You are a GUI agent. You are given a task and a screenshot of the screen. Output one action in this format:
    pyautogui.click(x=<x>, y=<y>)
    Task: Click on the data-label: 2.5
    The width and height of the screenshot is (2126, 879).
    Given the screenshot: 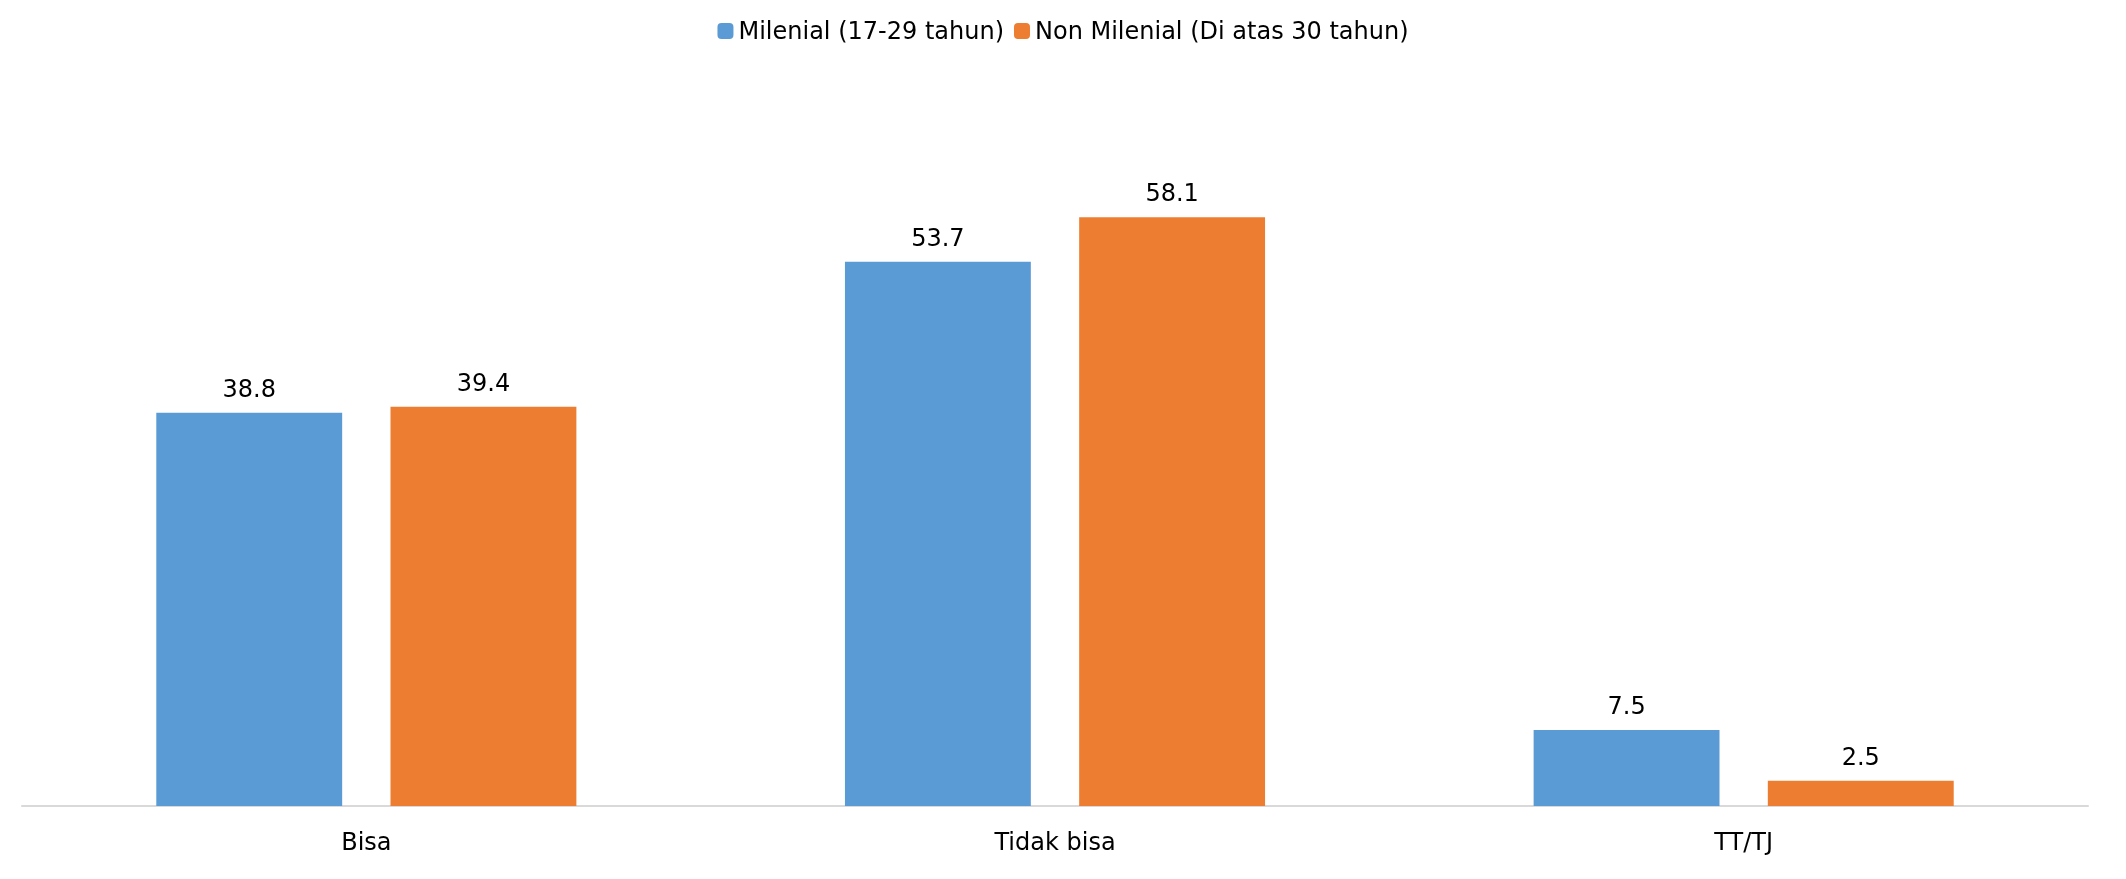 What is the action you would take?
    pyautogui.click(x=1860, y=756)
    